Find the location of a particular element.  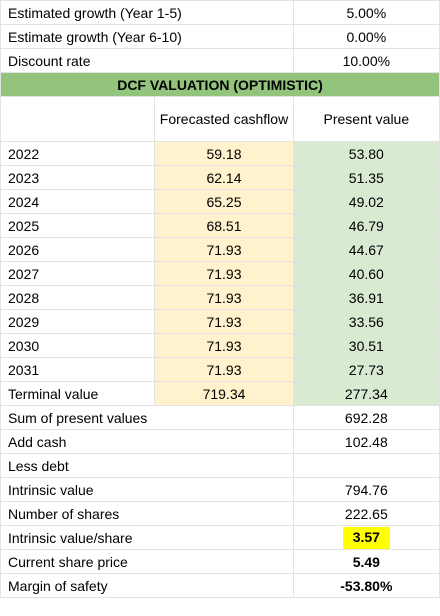

add-cash-label: Add cash is located at coordinates (147, 441).